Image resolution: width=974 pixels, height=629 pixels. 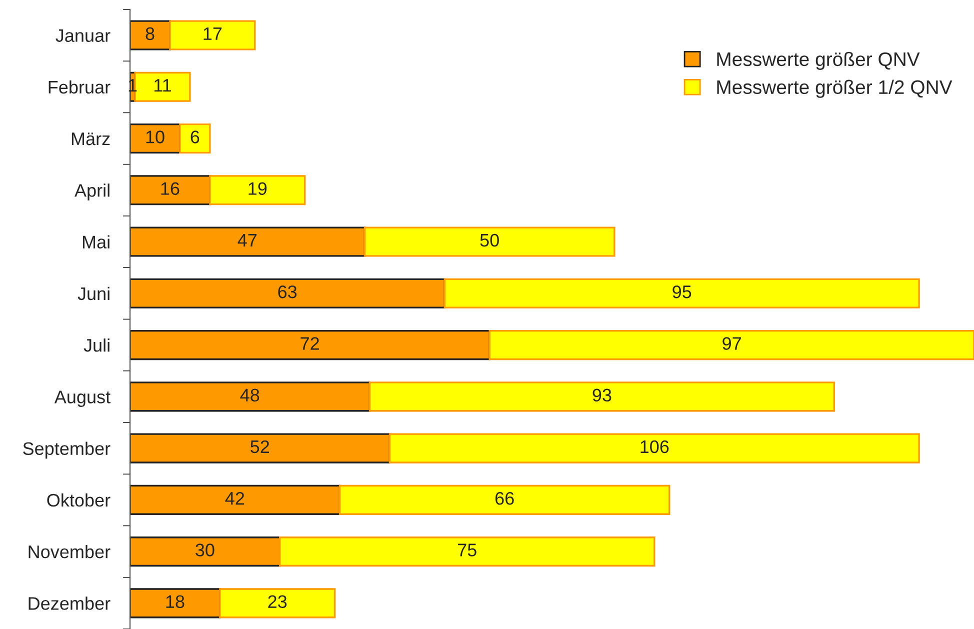 What do you see at coordinates (94, 293) in the screenshot?
I see `y-tick-label: Juni` at bounding box center [94, 293].